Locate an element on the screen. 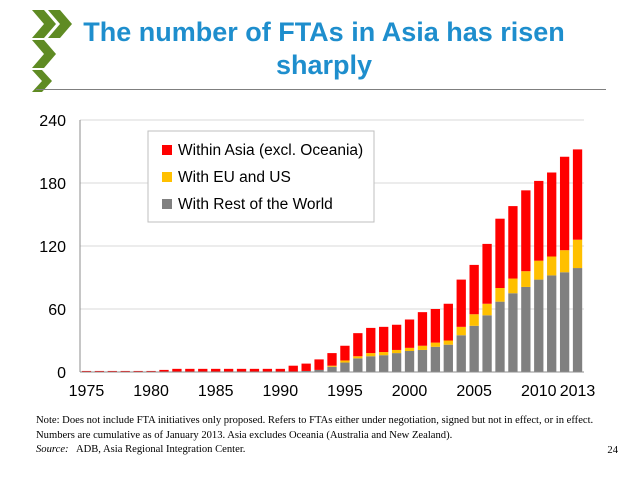 The width and height of the screenshot is (638, 479). y-tick-label: 60 is located at coordinates (57, 310).